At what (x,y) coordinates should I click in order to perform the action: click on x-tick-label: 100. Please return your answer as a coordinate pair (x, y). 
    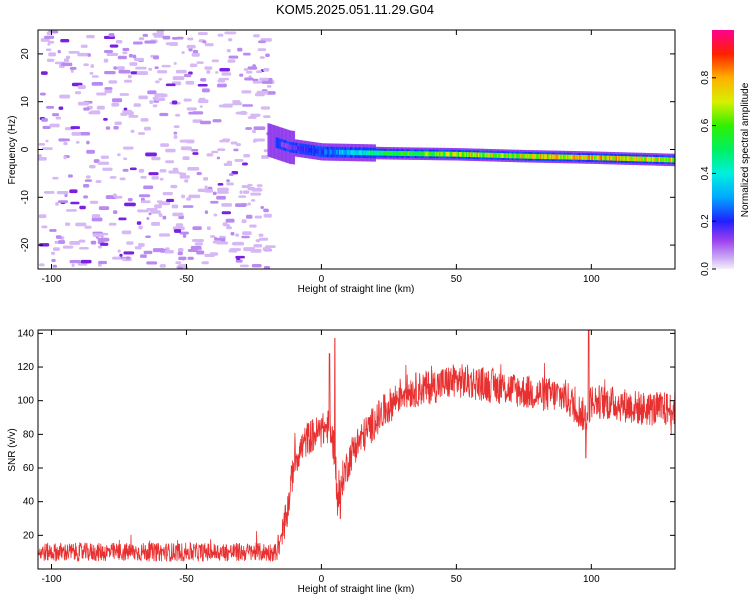
    Looking at the image, I should click on (591, 579).